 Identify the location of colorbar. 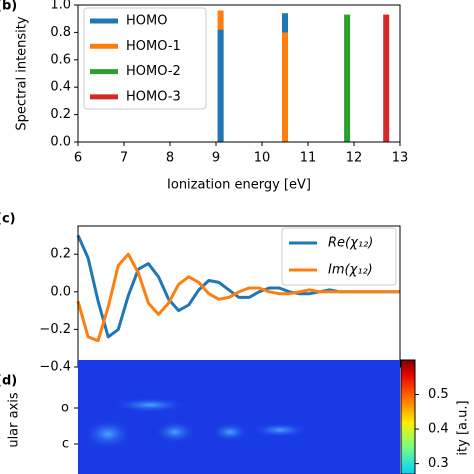
(408, 416).